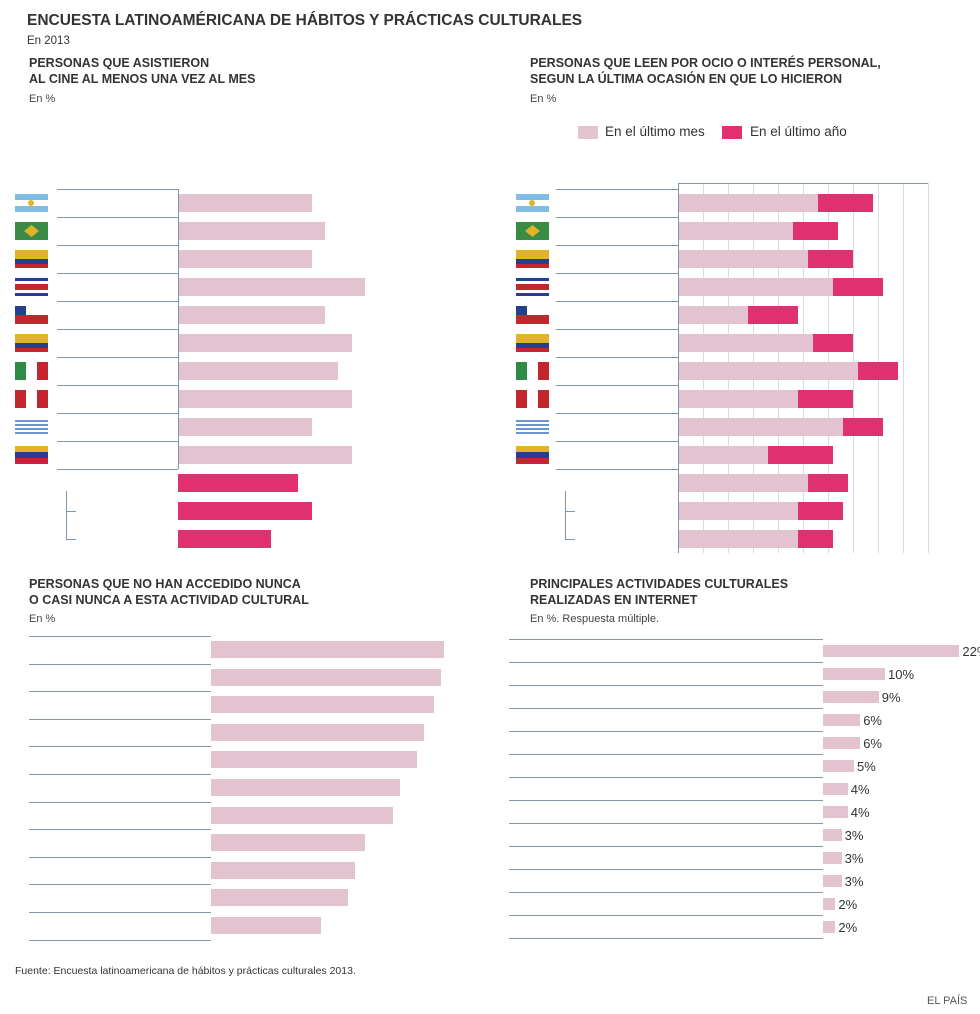 This screenshot has height=1014, width=980. Describe the element at coordinates (31, 203) in the screenshot. I see `argentina-flag-icon` at that location.